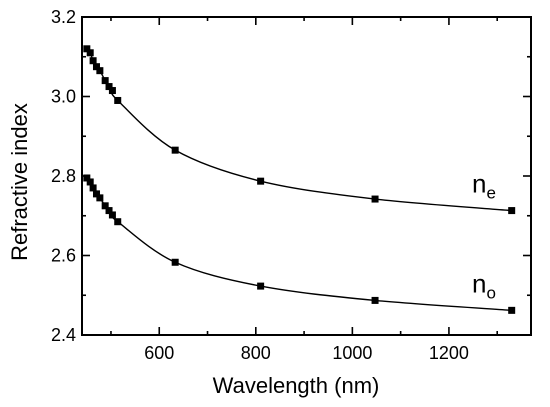 This screenshot has height=407, width=550. I want to click on x-axis-title: Wavelength (nm), so click(296, 385).